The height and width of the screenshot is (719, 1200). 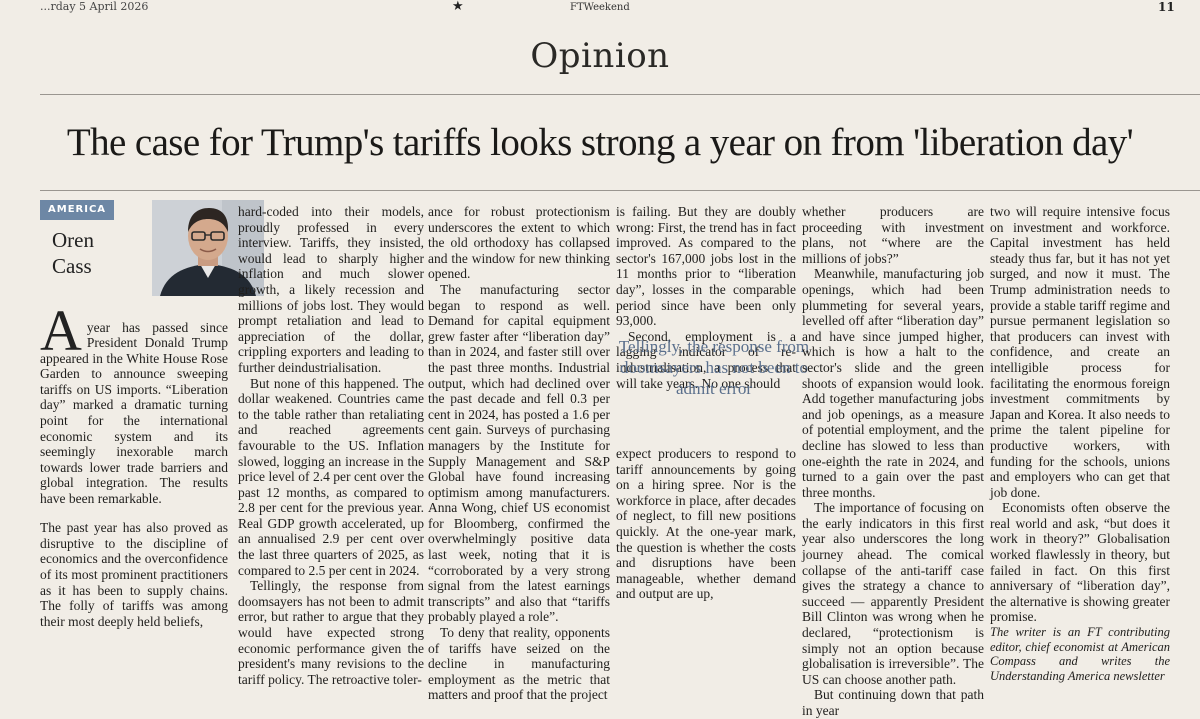 I want to click on paragraph: But continuing down that path in year, so click(x=893, y=702).